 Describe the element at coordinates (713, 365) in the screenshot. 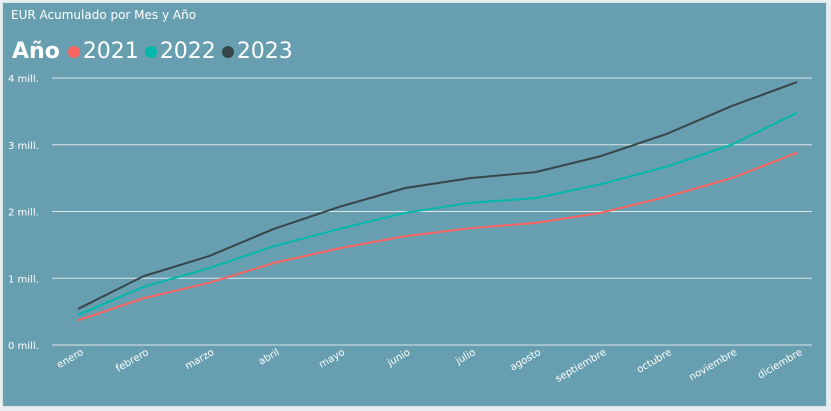

I see `x-tick-label: noviembre` at that location.